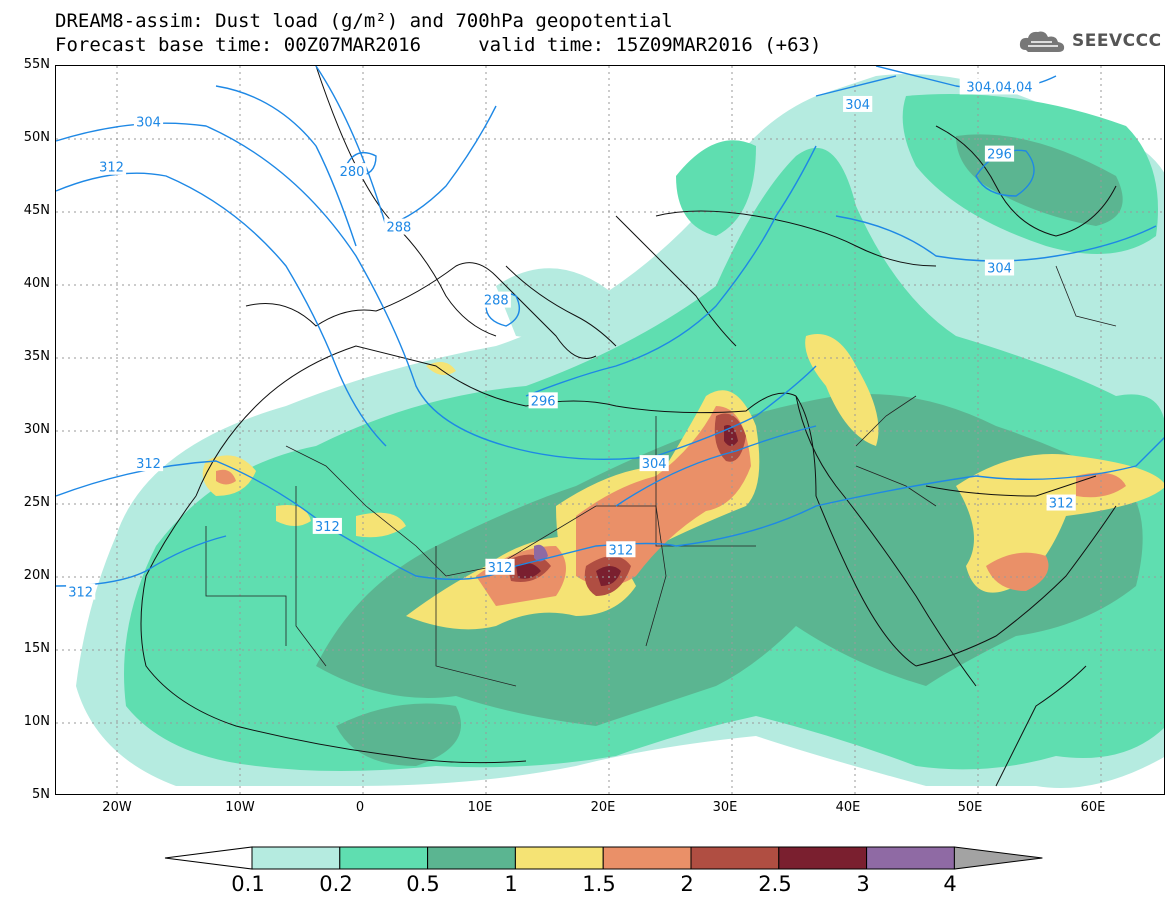 The height and width of the screenshot is (907, 1165). I want to click on logo-text: SEEVCCC, so click(1117, 41).